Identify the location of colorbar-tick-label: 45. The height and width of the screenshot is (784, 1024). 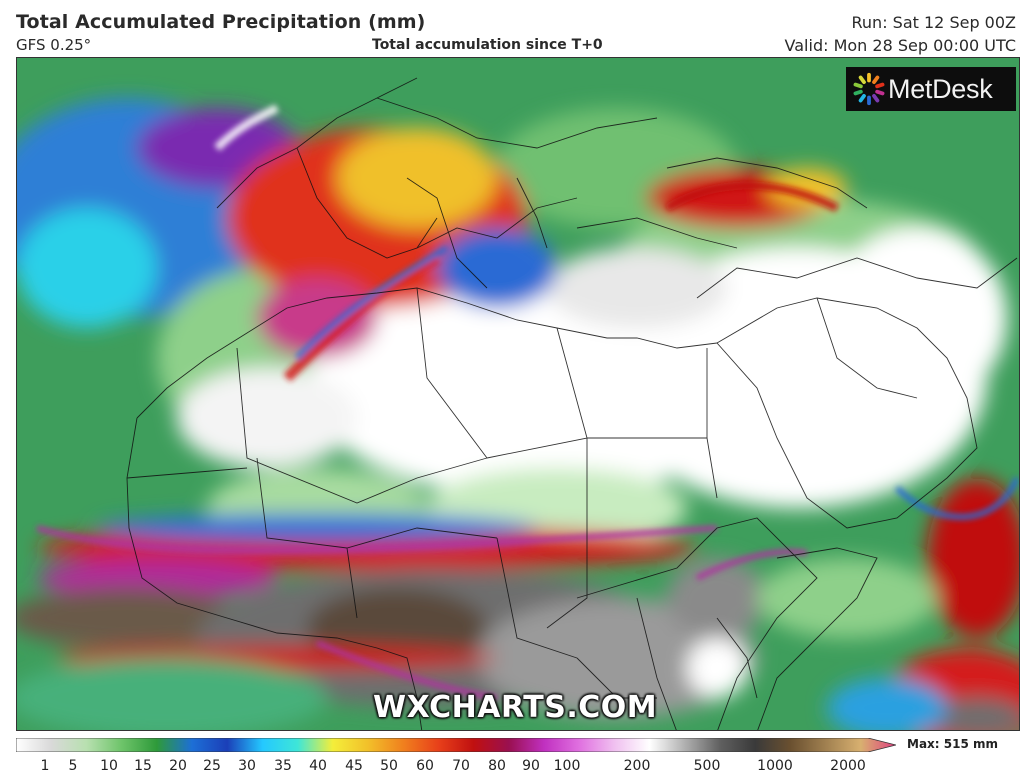
(354, 766).